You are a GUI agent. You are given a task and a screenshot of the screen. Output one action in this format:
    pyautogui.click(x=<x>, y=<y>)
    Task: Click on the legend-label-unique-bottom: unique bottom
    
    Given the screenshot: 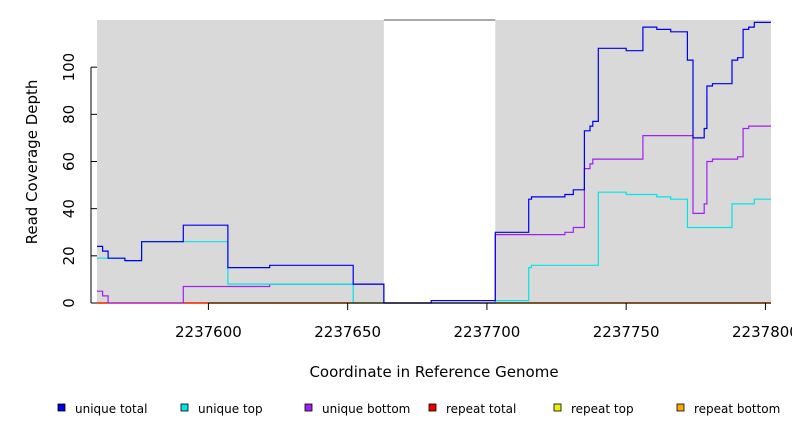 What is the action you would take?
    pyautogui.click(x=366, y=409)
    